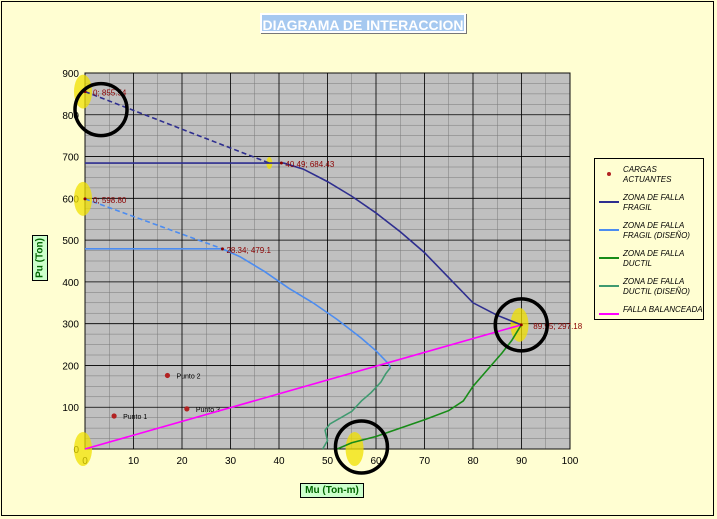  What do you see at coordinates (654, 202) in the screenshot?
I see `legend-label: ZONA DE FALLA FRAGIL` at bounding box center [654, 202].